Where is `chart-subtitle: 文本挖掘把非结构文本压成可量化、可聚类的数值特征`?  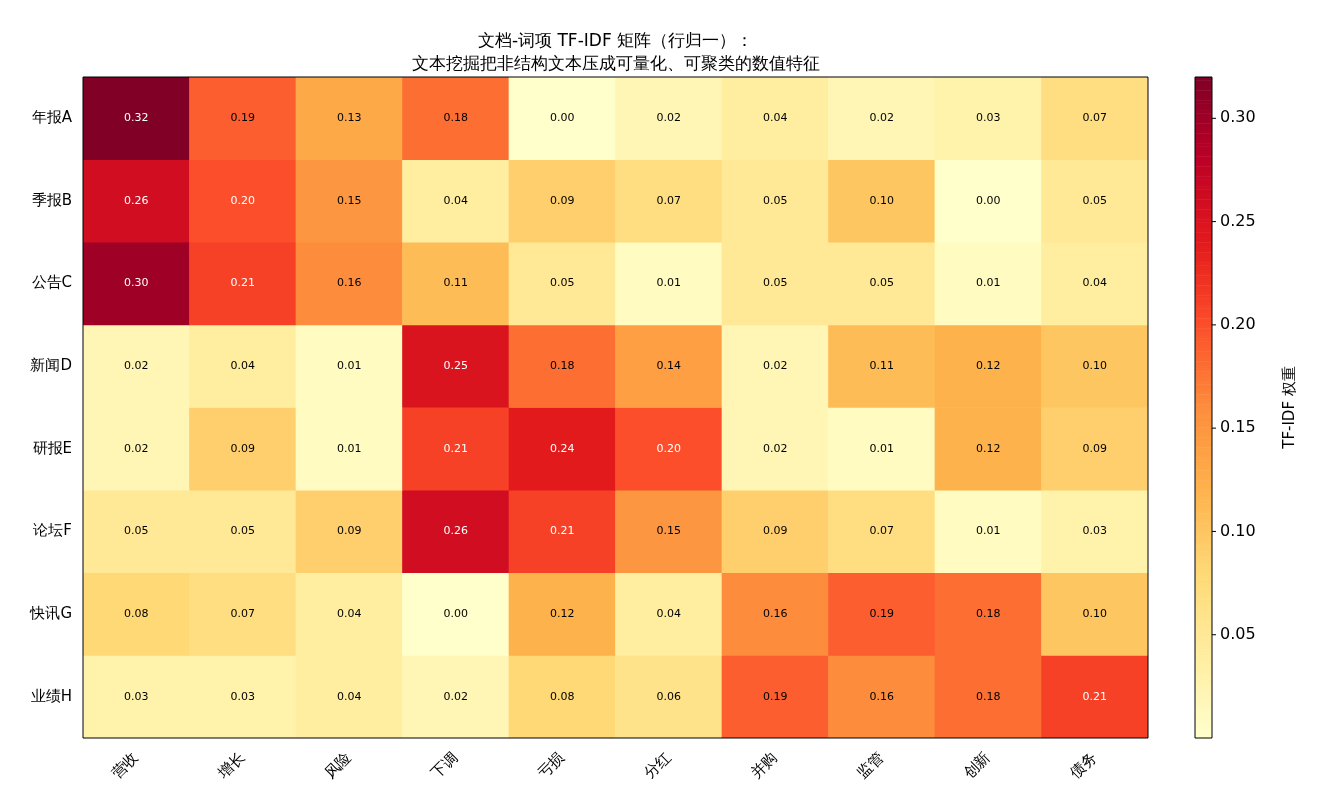 chart-subtitle: 文本挖掘把非结构文本压成可量化、可聚类的数值特征 is located at coordinates (615, 63).